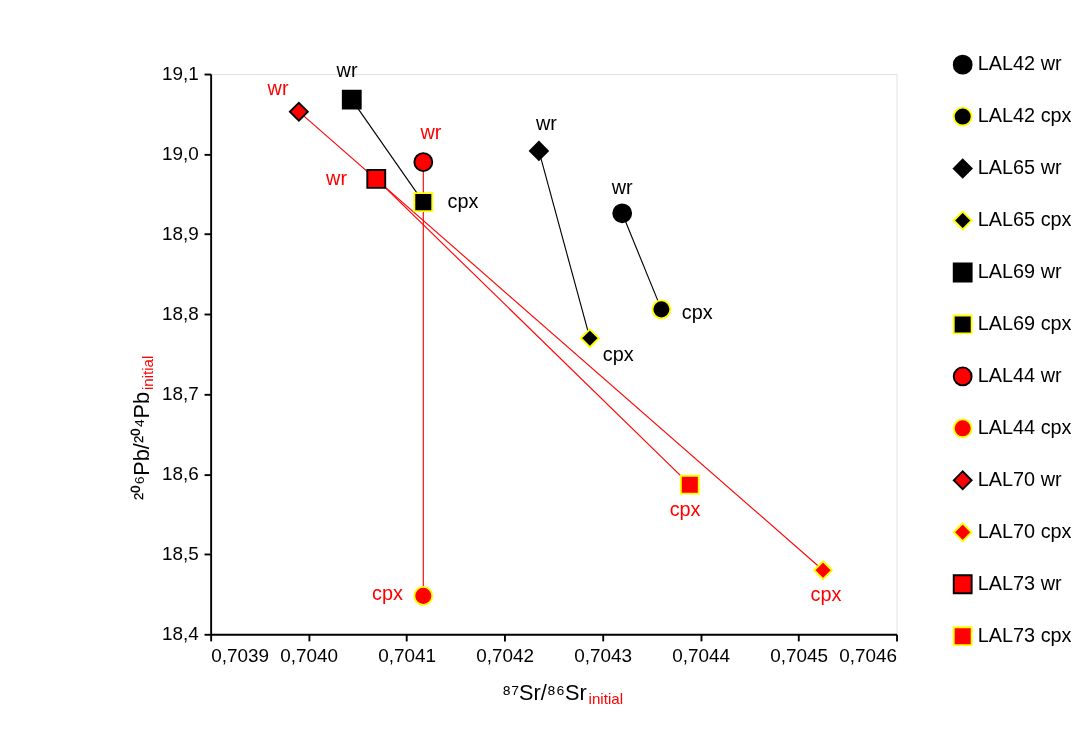 This screenshot has height=731, width=1077. What do you see at coordinates (1019, 63) in the screenshot?
I see `legend-label: LAL42 wr` at bounding box center [1019, 63].